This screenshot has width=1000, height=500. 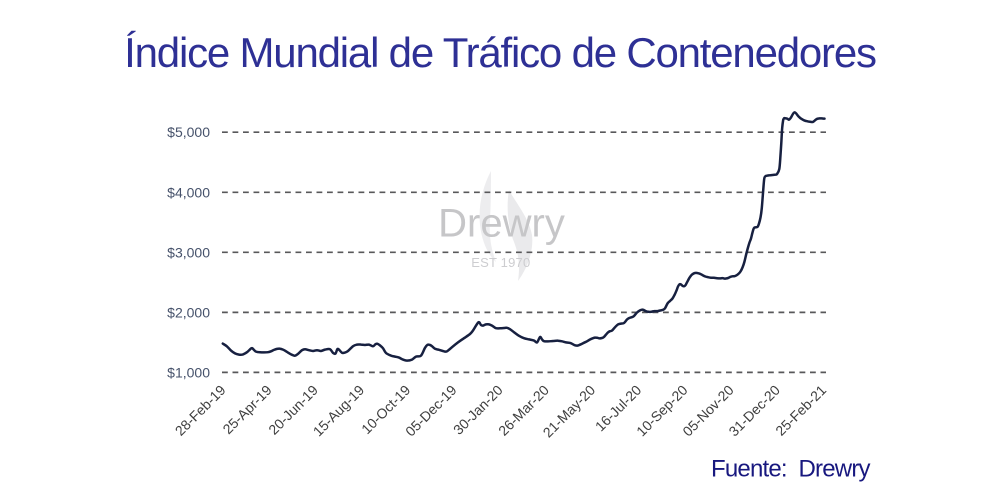 I want to click on svg-text: $2,000, so click(x=188, y=312).